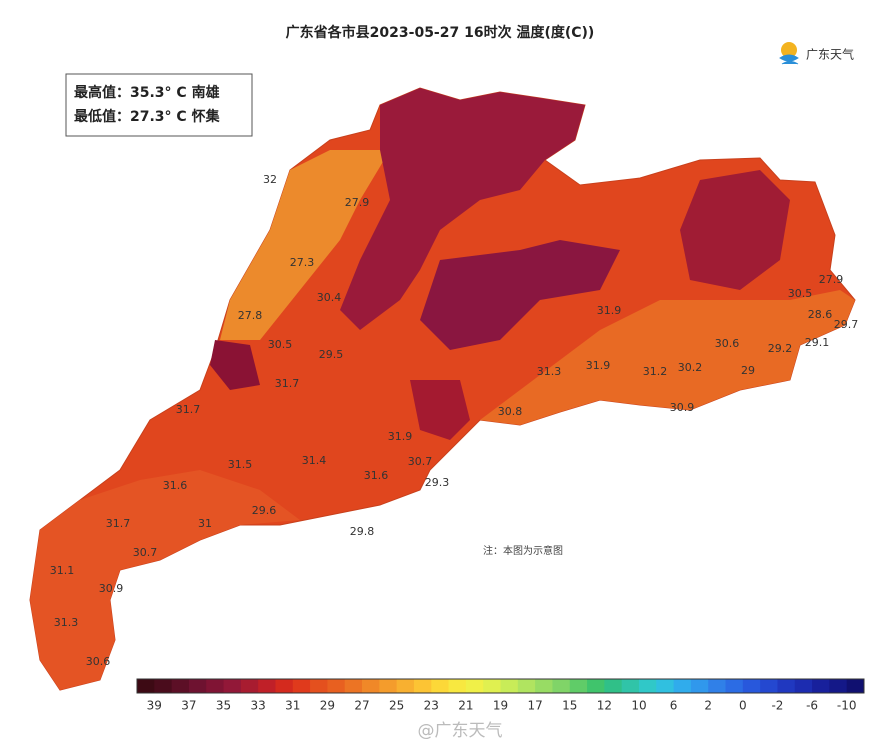 This screenshot has height=755, width=889. Describe the element at coordinates (396, 706) in the screenshot. I see `colorbar-label: 25` at that location.